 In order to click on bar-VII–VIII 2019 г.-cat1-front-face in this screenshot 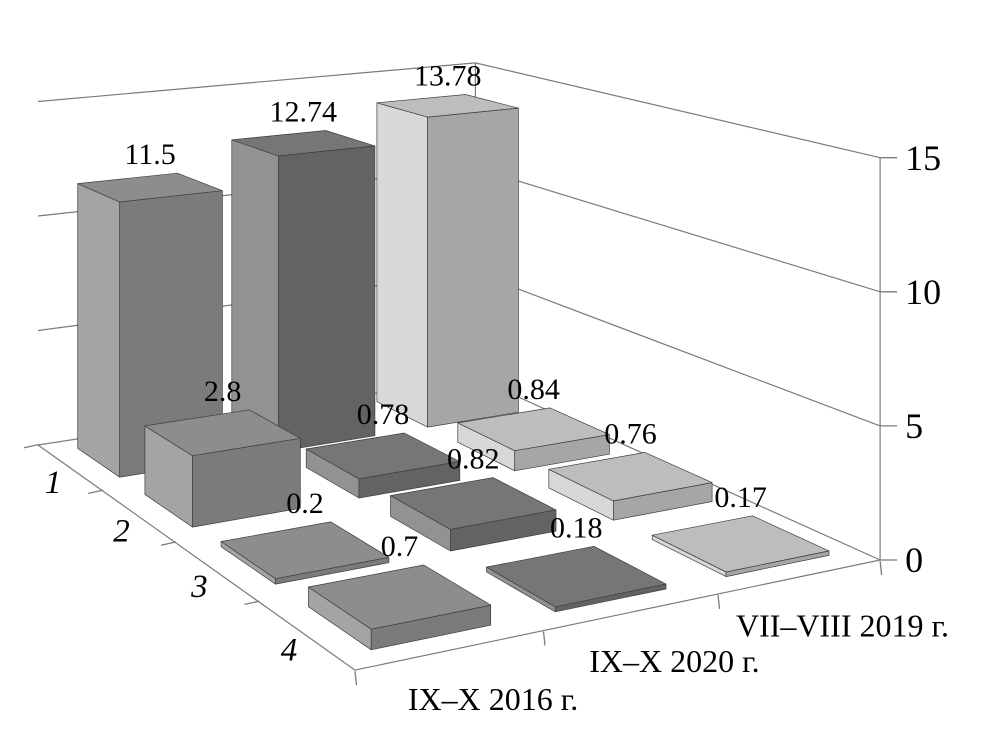, I will do `click(473, 267)`.